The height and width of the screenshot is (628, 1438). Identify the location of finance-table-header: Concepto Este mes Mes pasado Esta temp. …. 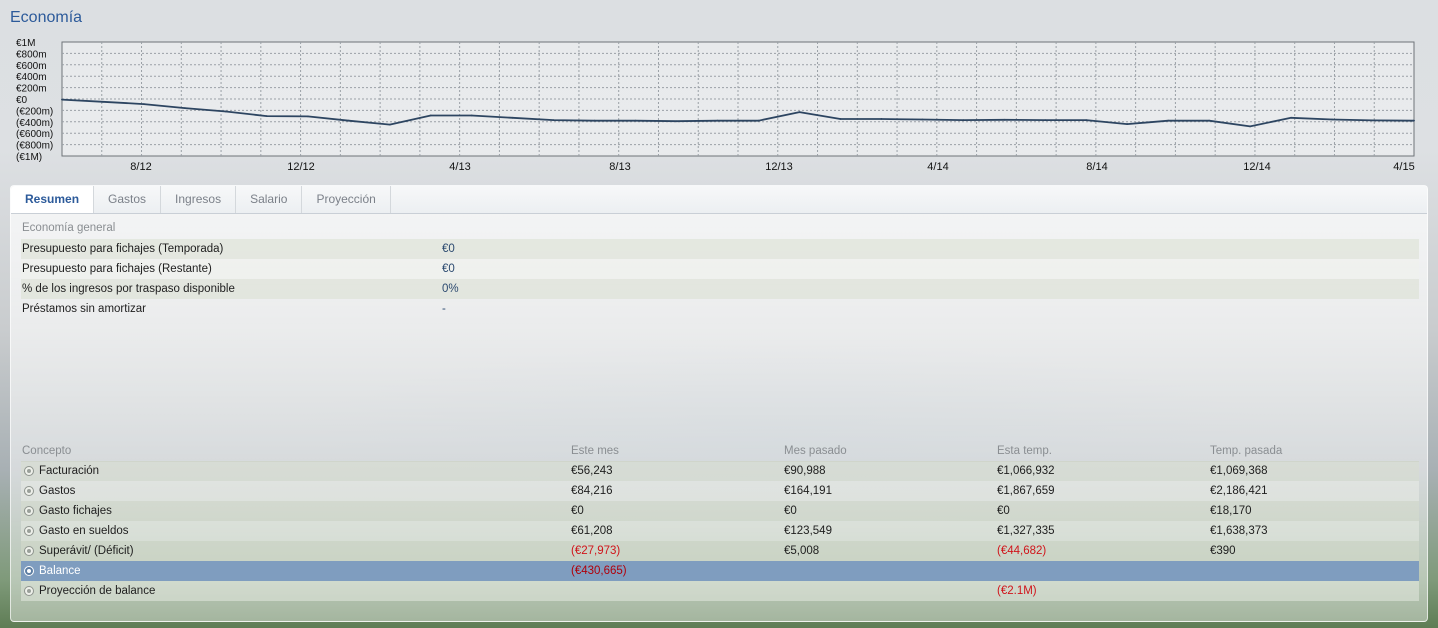
(720, 451).